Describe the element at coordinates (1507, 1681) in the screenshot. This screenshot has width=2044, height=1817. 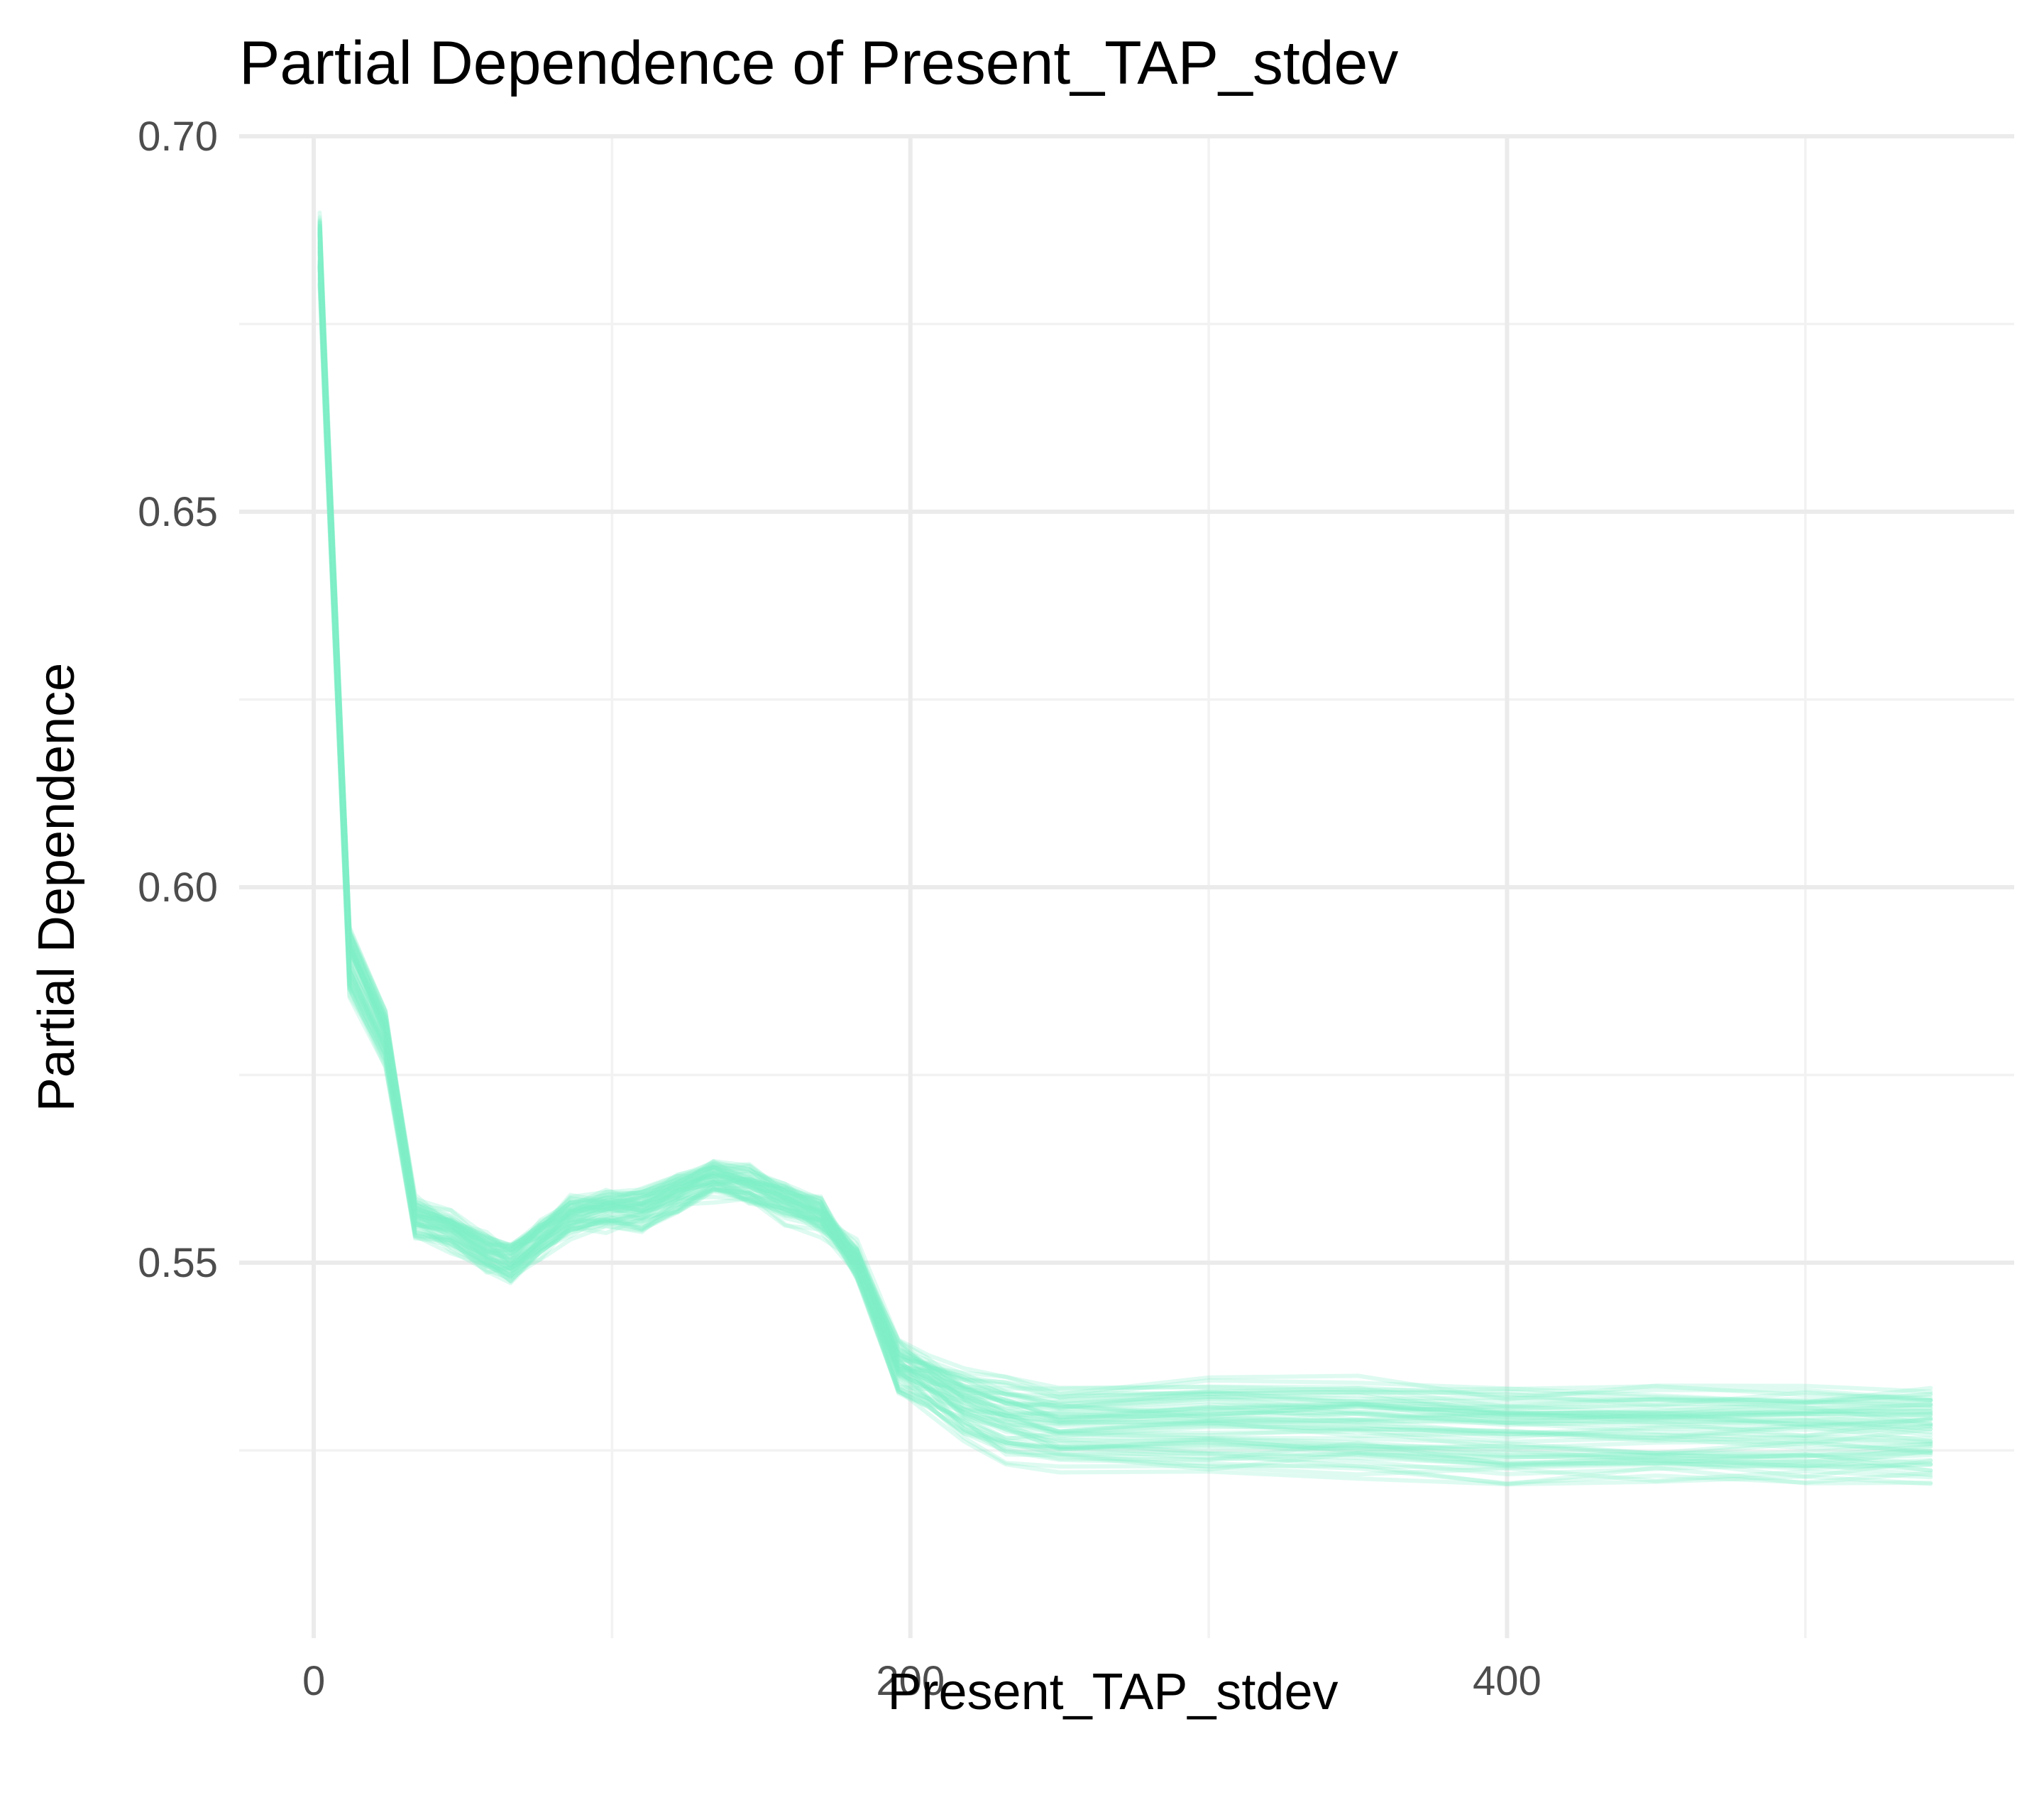
I see `x-tick-label-2: 400` at that location.